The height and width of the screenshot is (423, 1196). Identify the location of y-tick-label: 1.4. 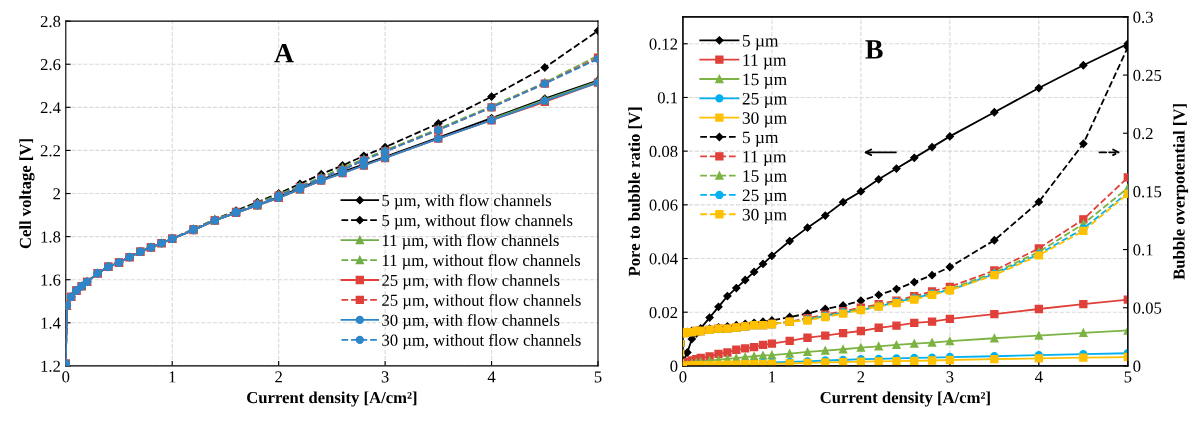
(51, 323).